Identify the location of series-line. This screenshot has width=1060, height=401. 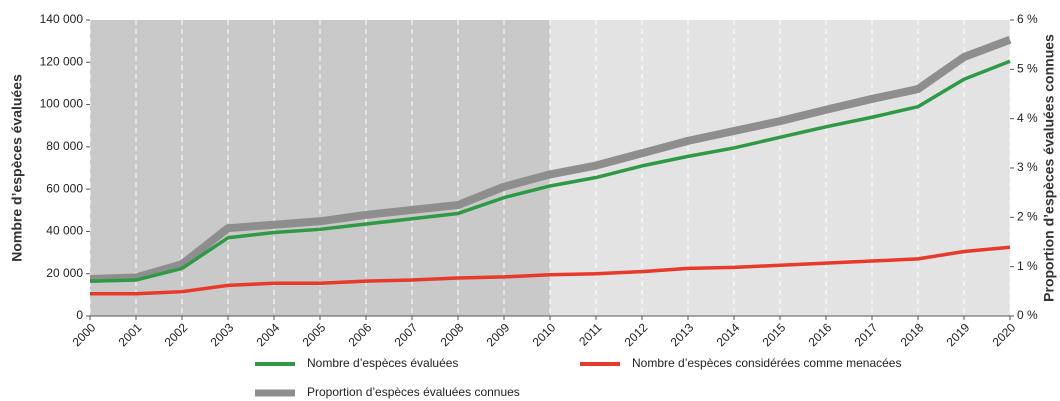
(550, 270).